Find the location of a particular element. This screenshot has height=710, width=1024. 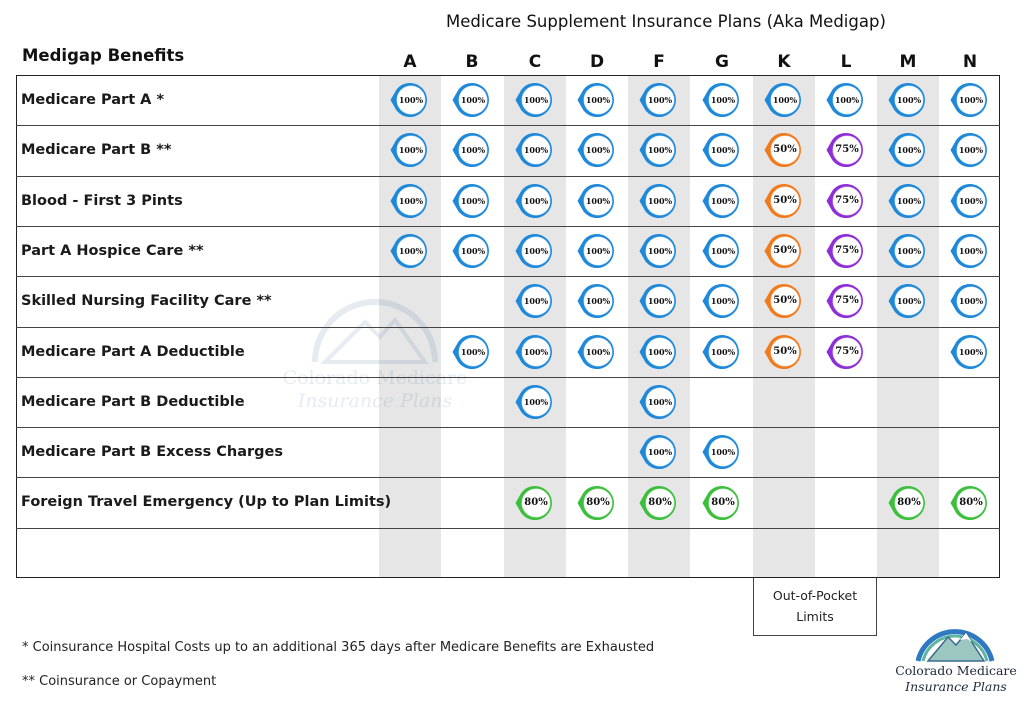

plan-header-c: C is located at coordinates (535, 62).